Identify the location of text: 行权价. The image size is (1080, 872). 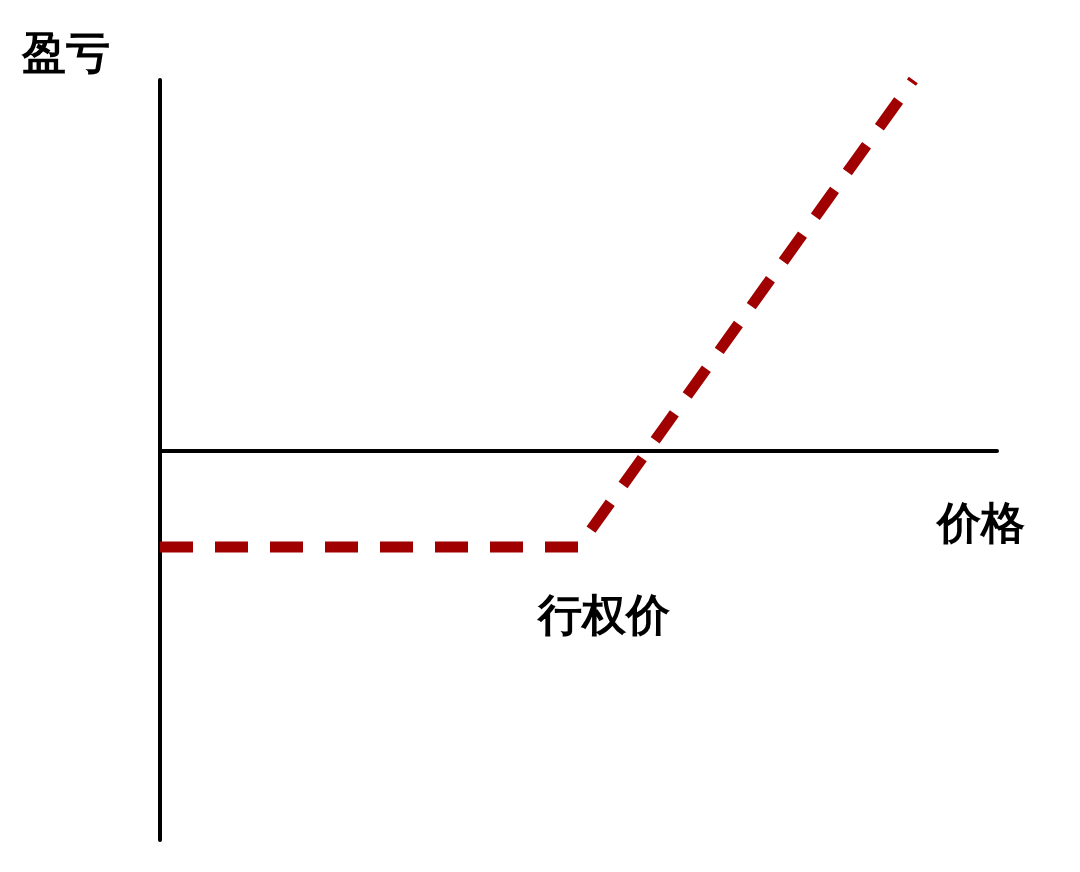
(603, 614).